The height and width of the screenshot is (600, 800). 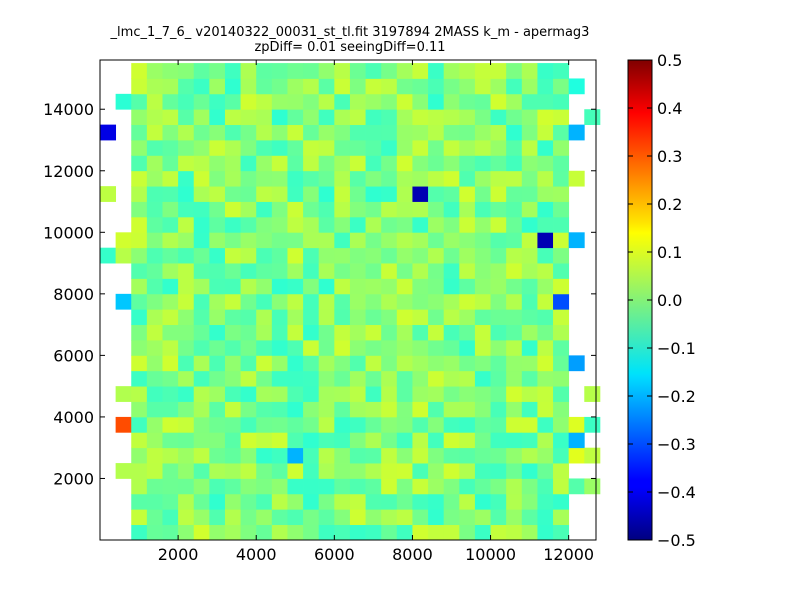 What do you see at coordinates (73, 417) in the screenshot?
I see `y-tick-label: 4000` at bounding box center [73, 417].